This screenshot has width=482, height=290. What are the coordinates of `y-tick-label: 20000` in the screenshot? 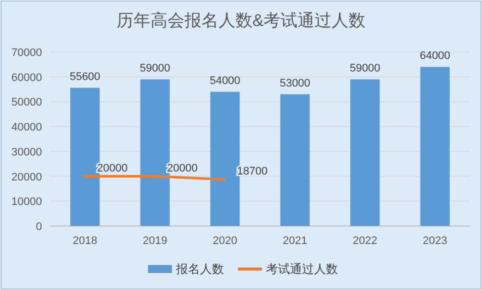 It's located at (26, 177).